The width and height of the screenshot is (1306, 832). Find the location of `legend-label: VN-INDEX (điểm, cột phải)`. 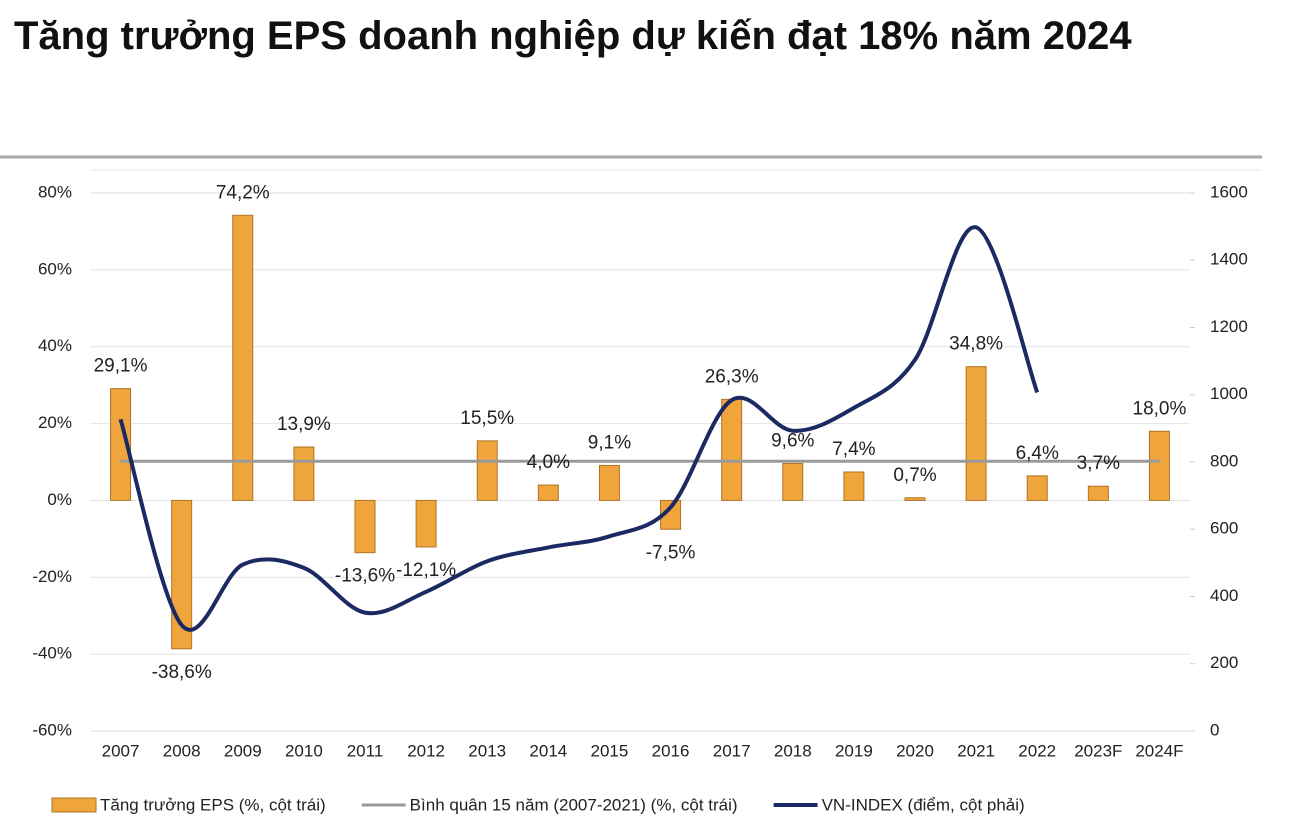

legend-label: VN-INDEX (điểm, cột phải) is located at coordinates (923, 804).